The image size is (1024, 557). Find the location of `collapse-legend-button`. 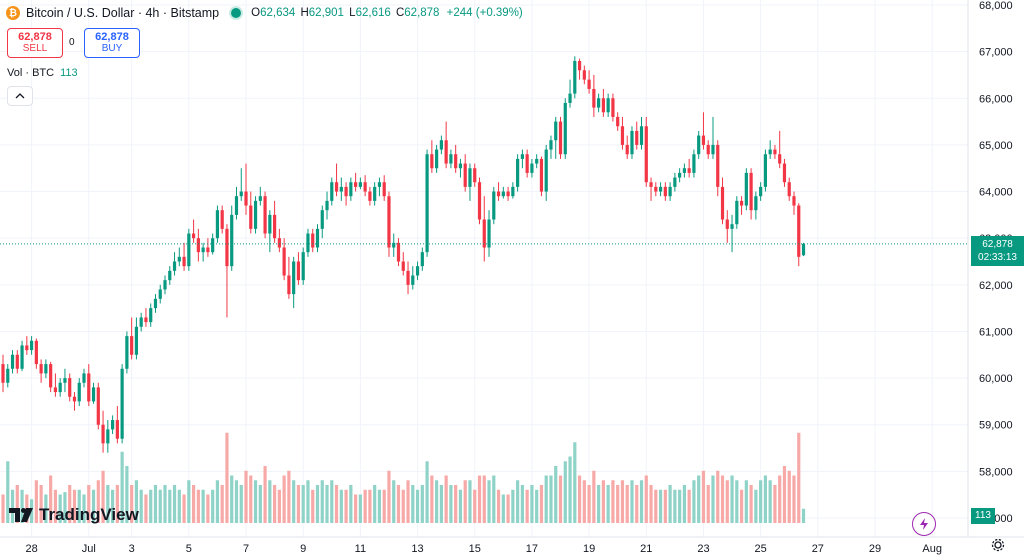

collapse-legend-button is located at coordinates (20, 96).